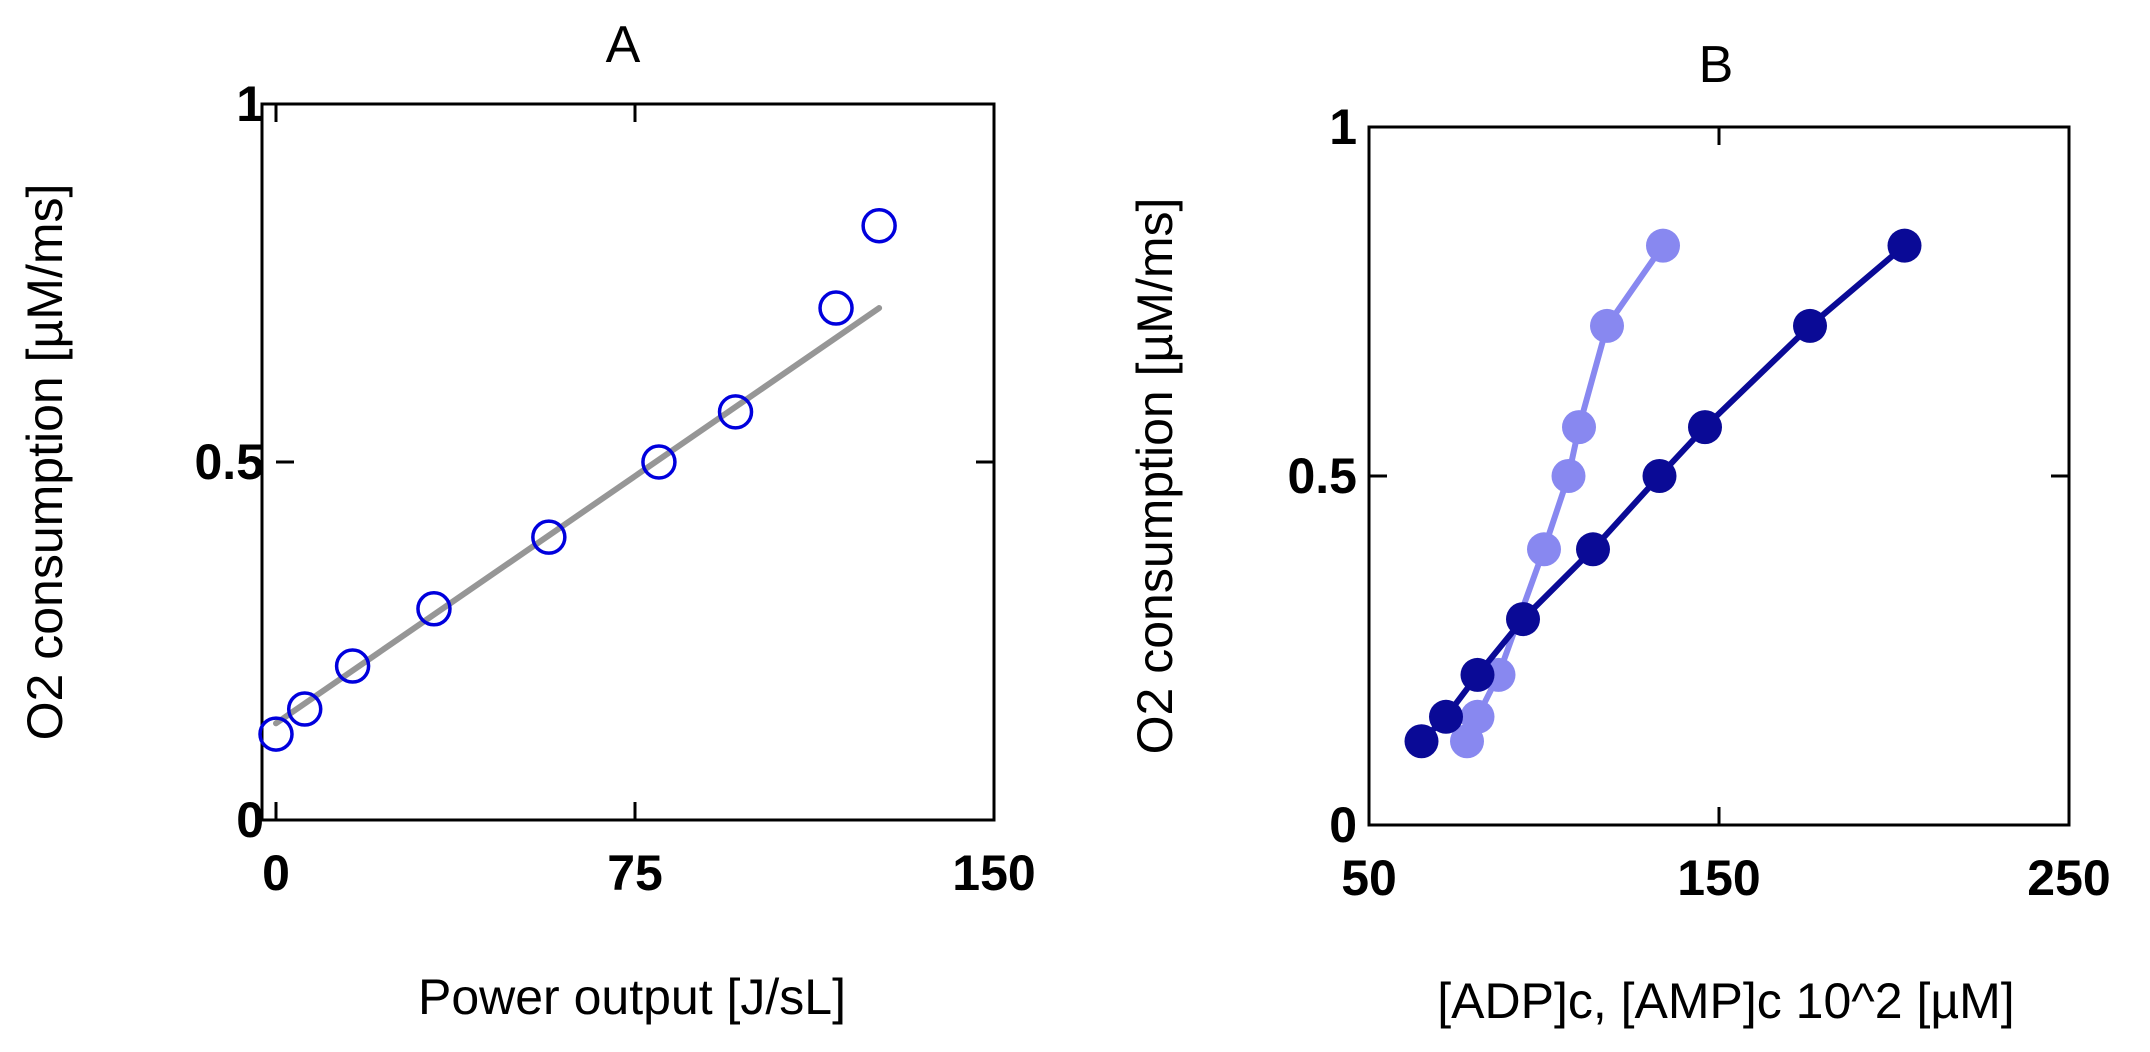 The width and height of the screenshot is (2150, 1052). What do you see at coordinates (1725, 1001) in the screenshot?
I see `chart-b-x-axis-label: [ADP]c, [AMP]c 10^2 [µM]` at bounding box center [1725, 1001].